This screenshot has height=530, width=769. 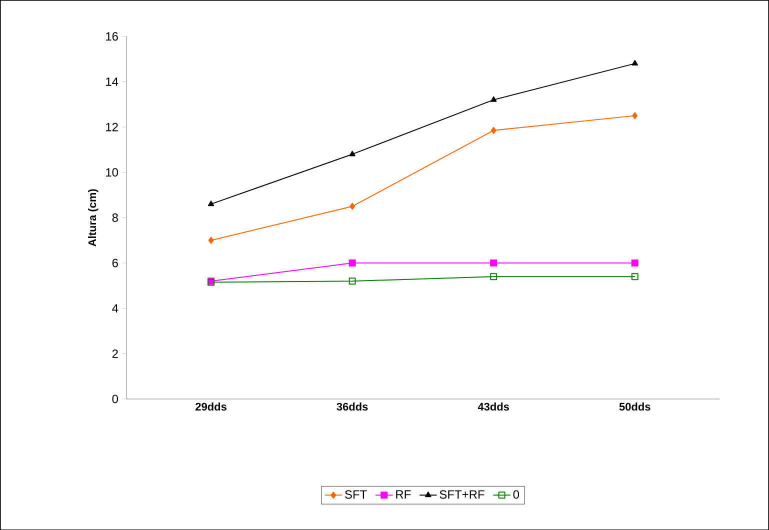 I want to click on y-tick-label: 14, so click(x=112, y=81).